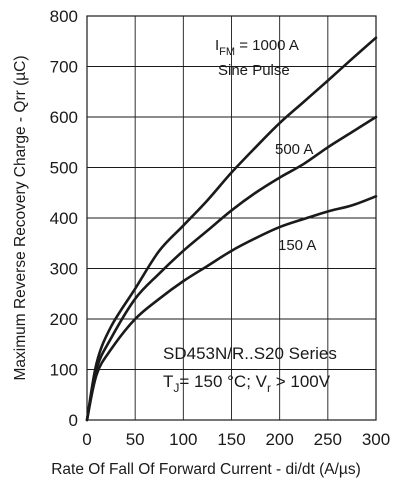  Describe the element at coordinates (73, 420) in the screenshot. I see `y-tick-label: 0` at that location.